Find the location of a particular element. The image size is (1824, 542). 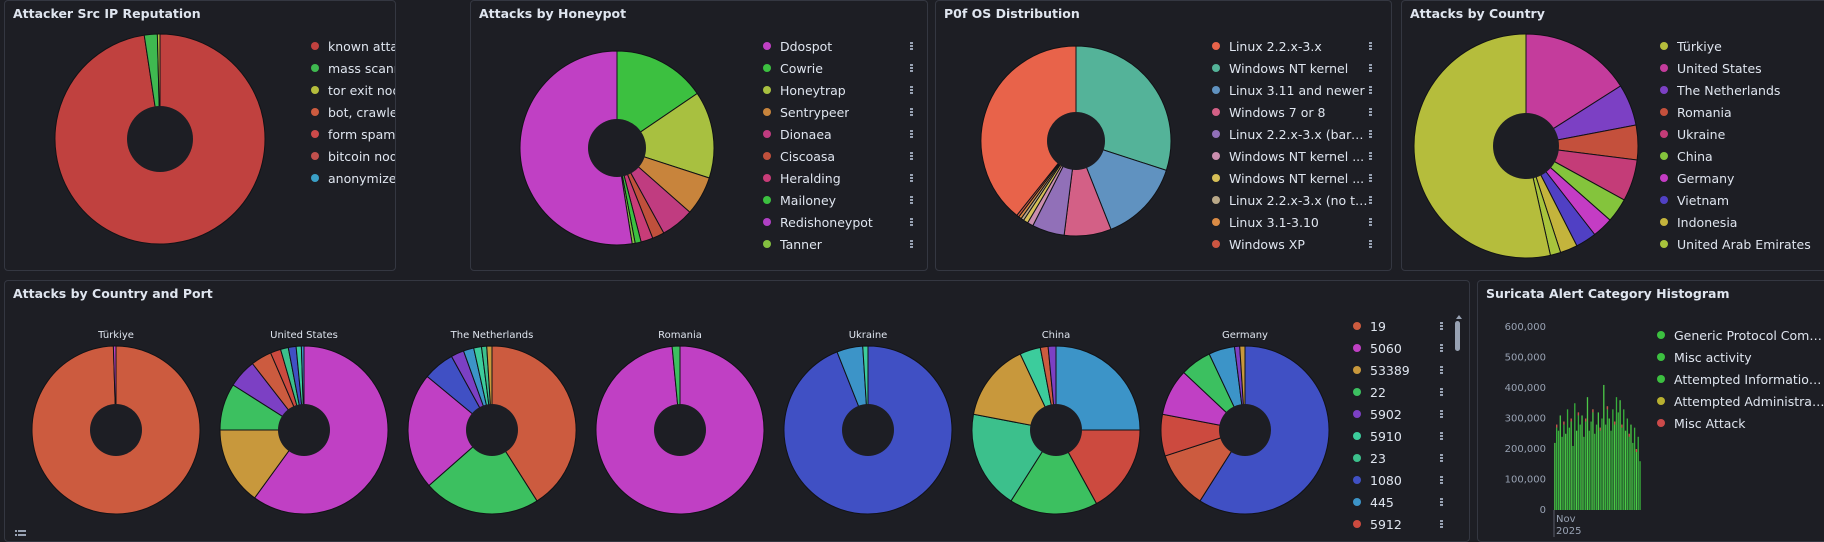

pie-slice-united-states is located at coordinates (1573, 90).